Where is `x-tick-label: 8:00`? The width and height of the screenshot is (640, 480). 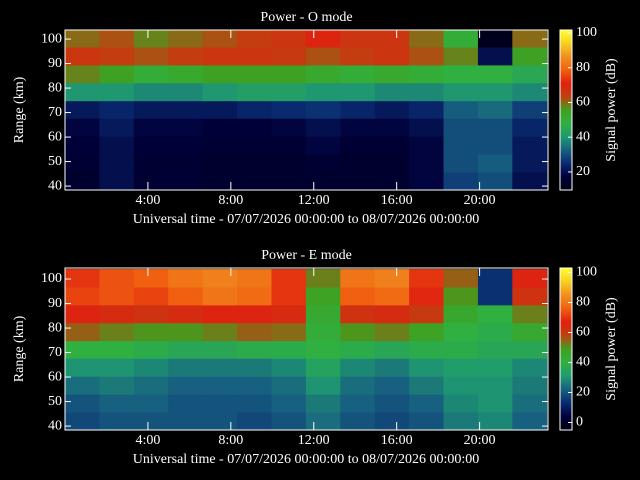 x-tick-label: 8:00 is located at coordinates (230, 440).